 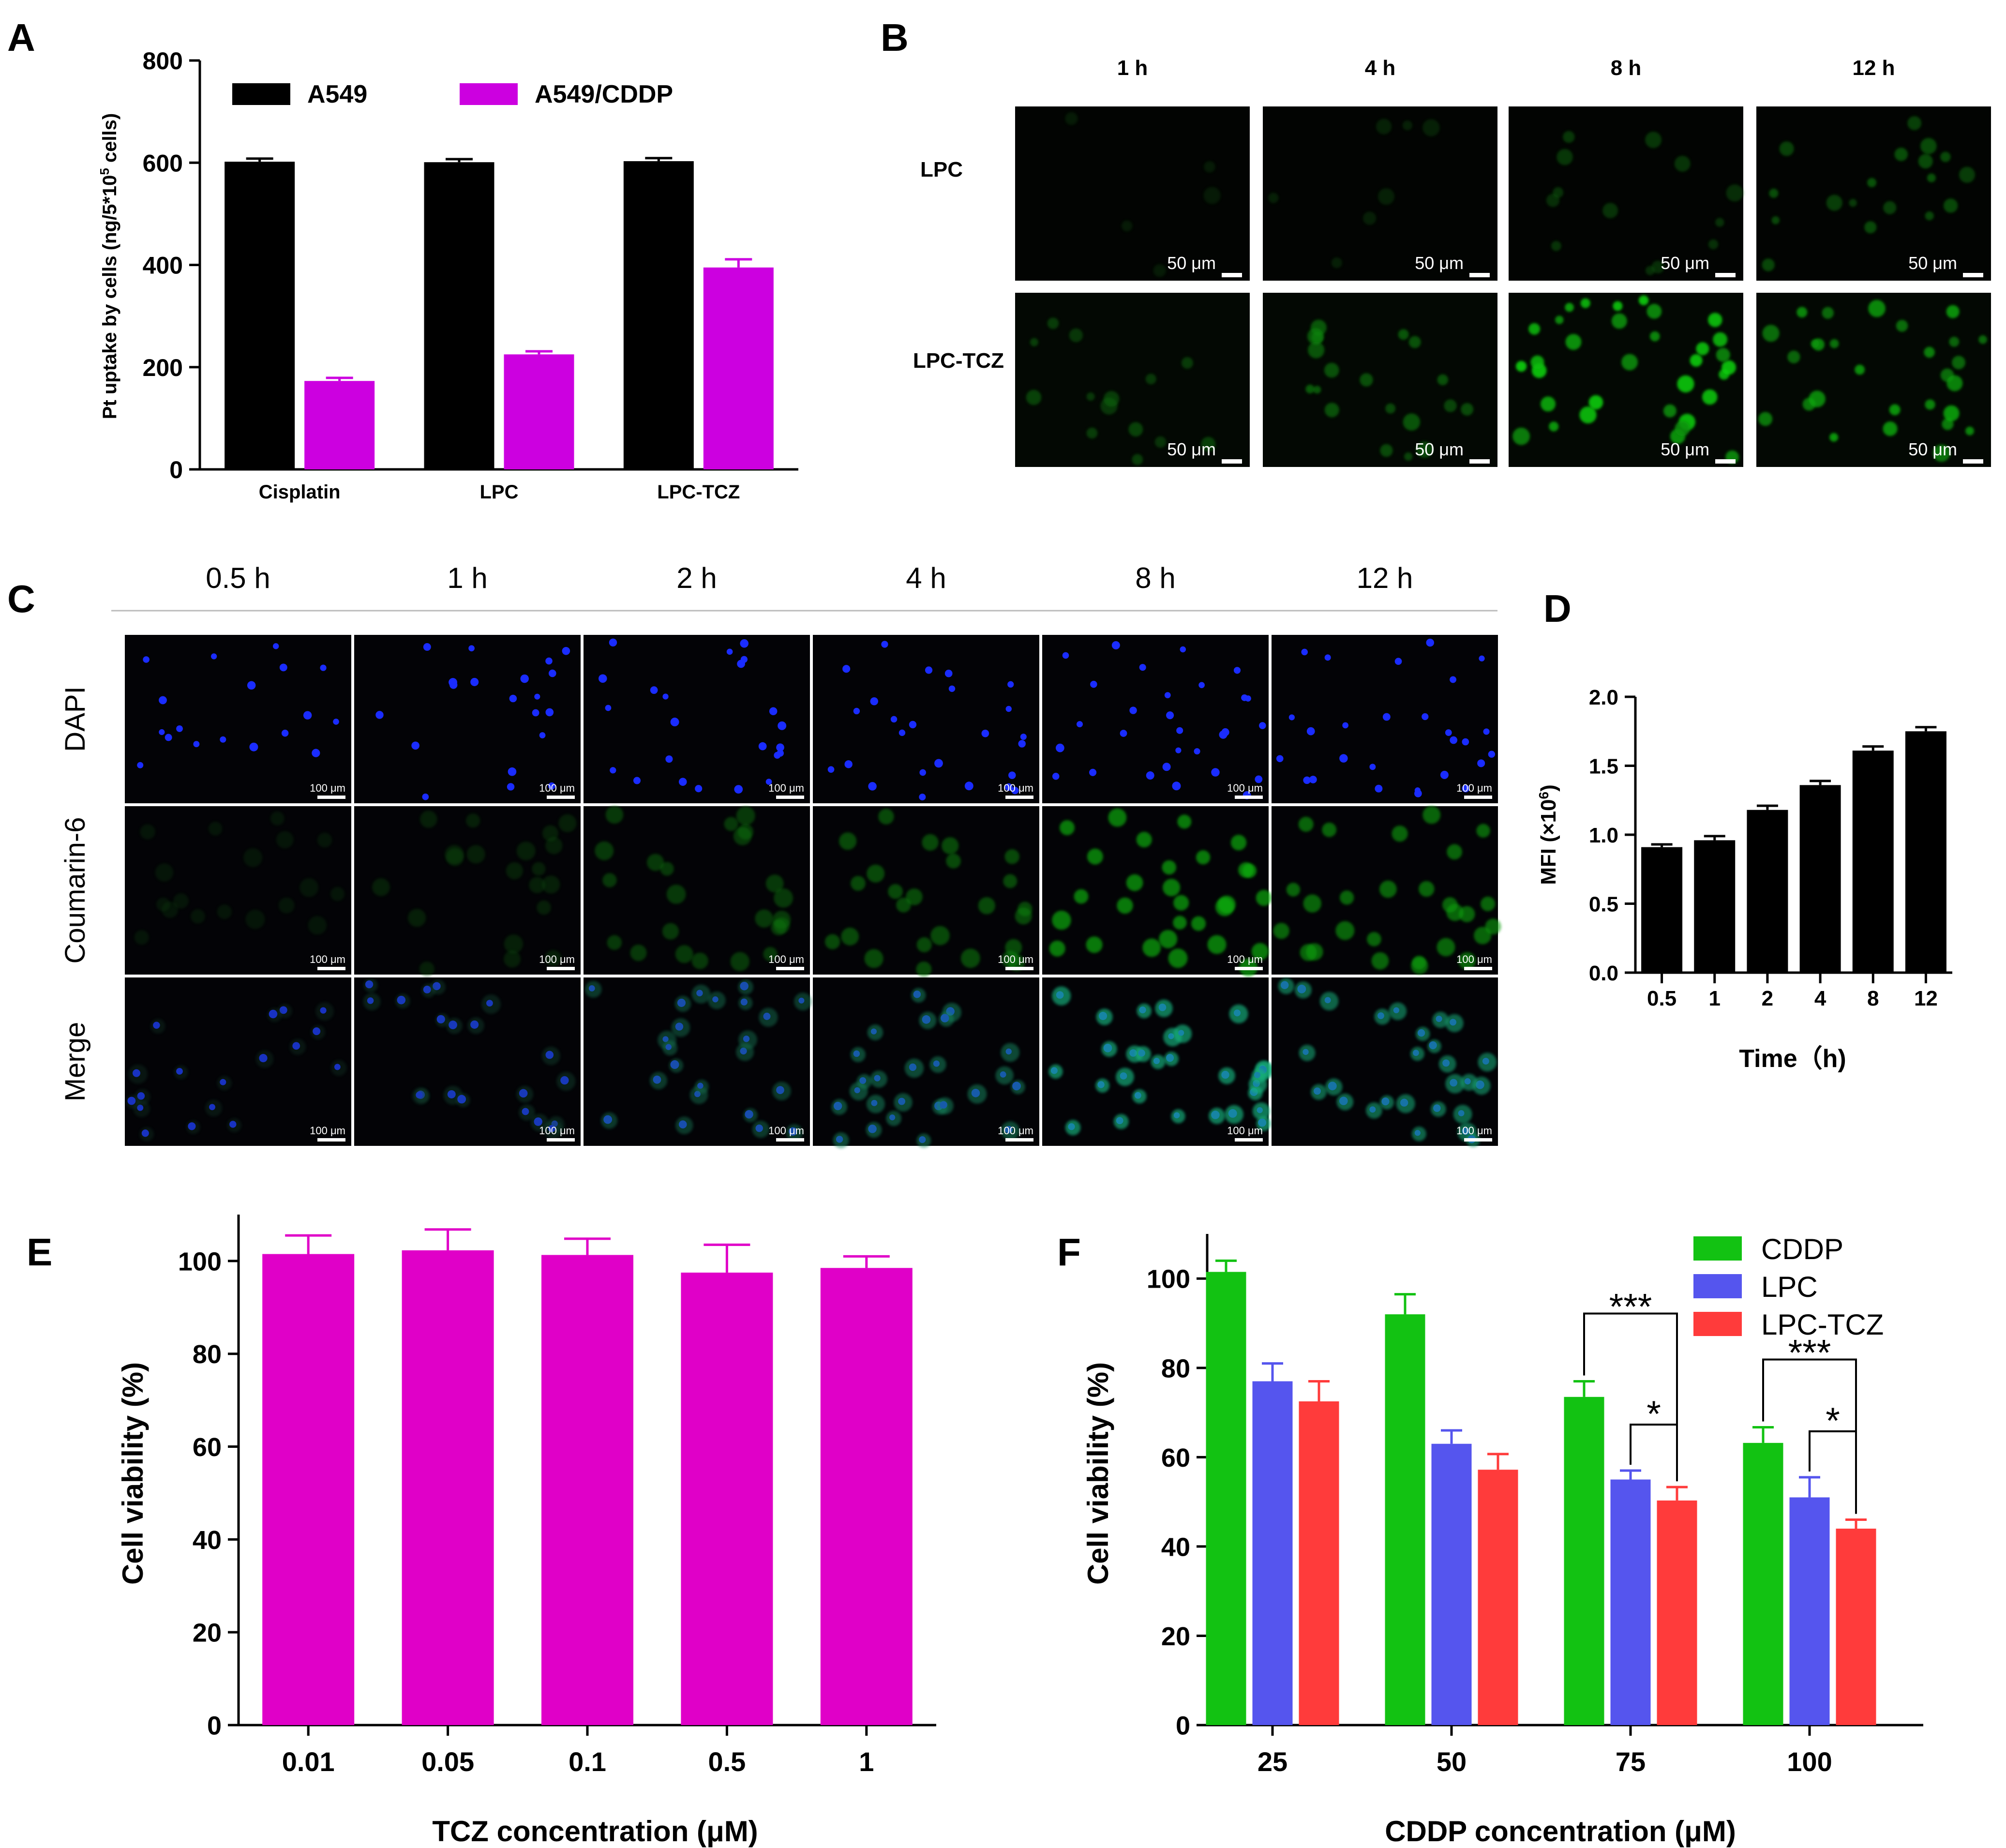 I want to click on chart-f-significance-label: ***, so click(x=1630, y=1307).